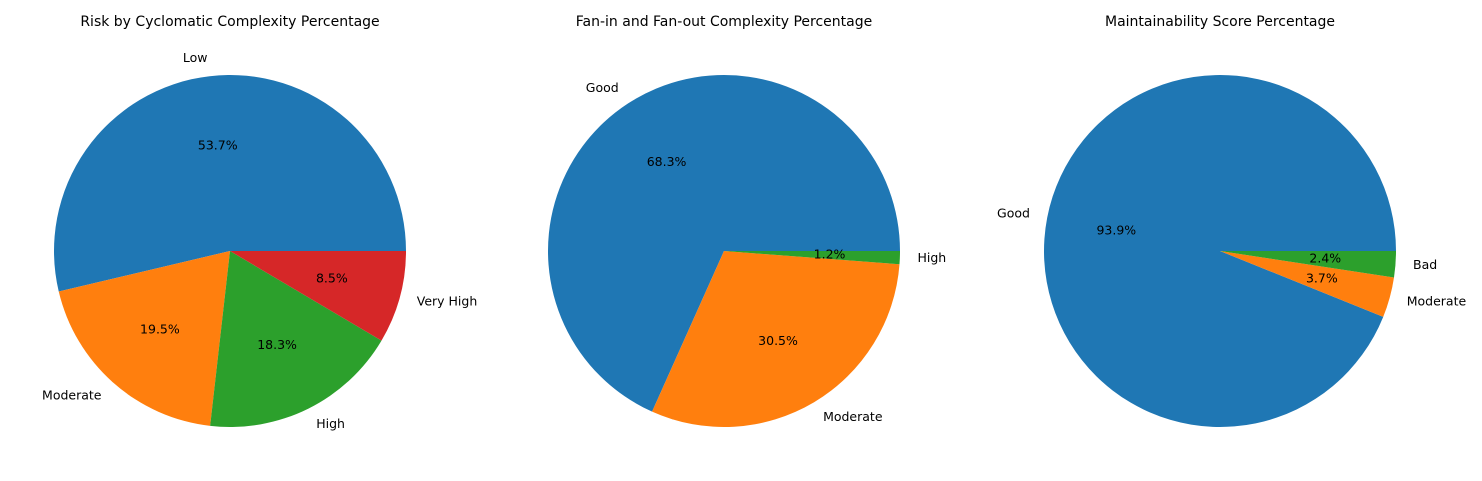 The image size is (1482, 481). What do you see at coordinates (229, 22) in the screenshot?
I see `chart-title: Risk by Cyclomatic Complexity Percentage` at bounding box center [229, 22].